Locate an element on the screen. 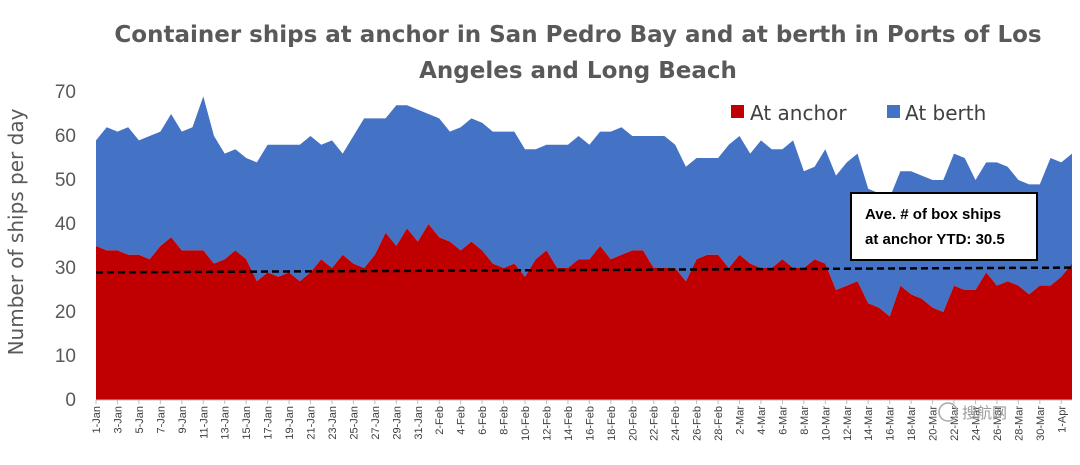 The width and height of the screenshot is (1080, 465). x-tick-label: 3-Jan is located at coordinates (119, 420).